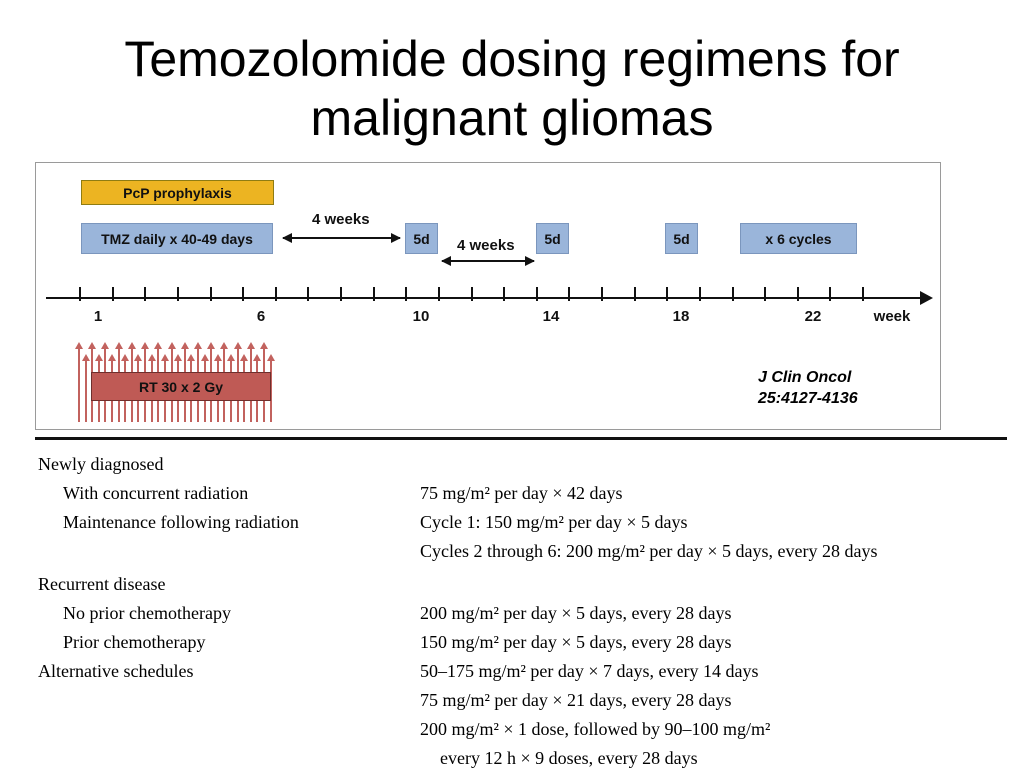  I want to click on interval-1-label: 4 weeks, so click(341, 219).